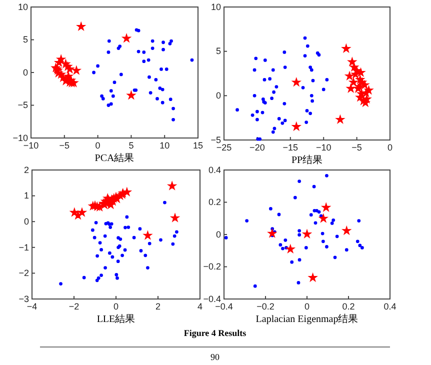  Describe the element at coordinates (348, 306) in the screenshot. I see `x-tick-label: 0.2` at that location.